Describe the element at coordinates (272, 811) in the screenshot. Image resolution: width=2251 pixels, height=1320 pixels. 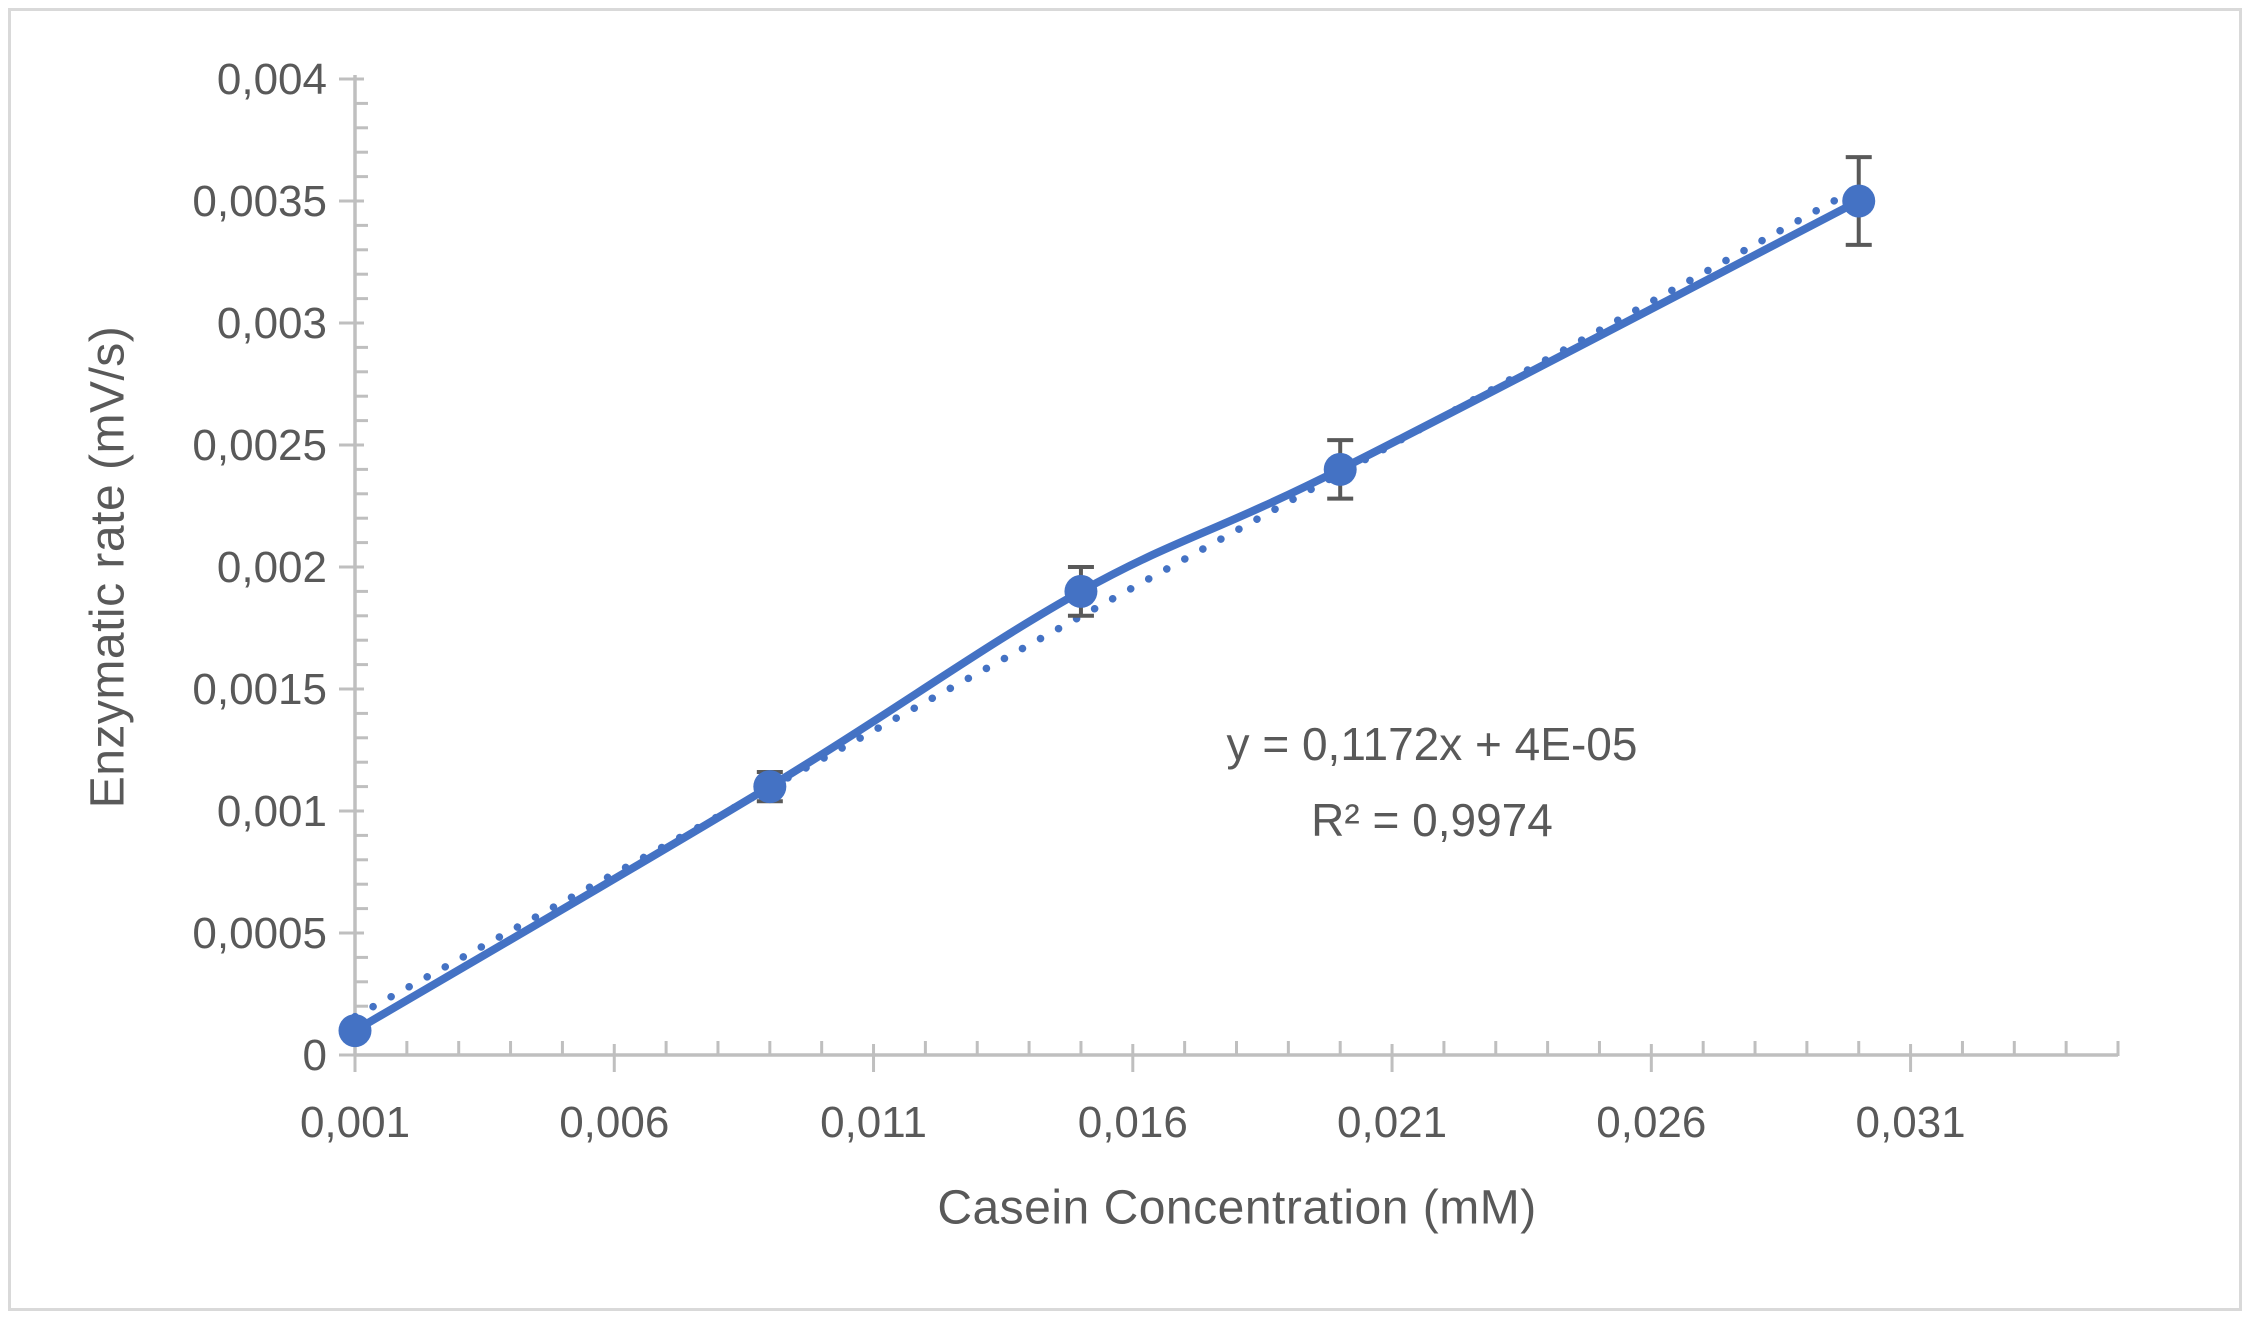
I see `y-tick-label: 0,001` at that location.